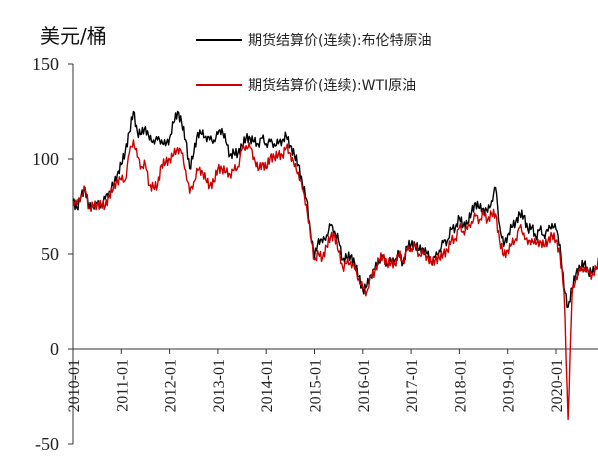 This screenshot has width=598, height=476. I want to click on legend-item-brent: 期货结算价(连续):布伦特原油, so click(314, 40).